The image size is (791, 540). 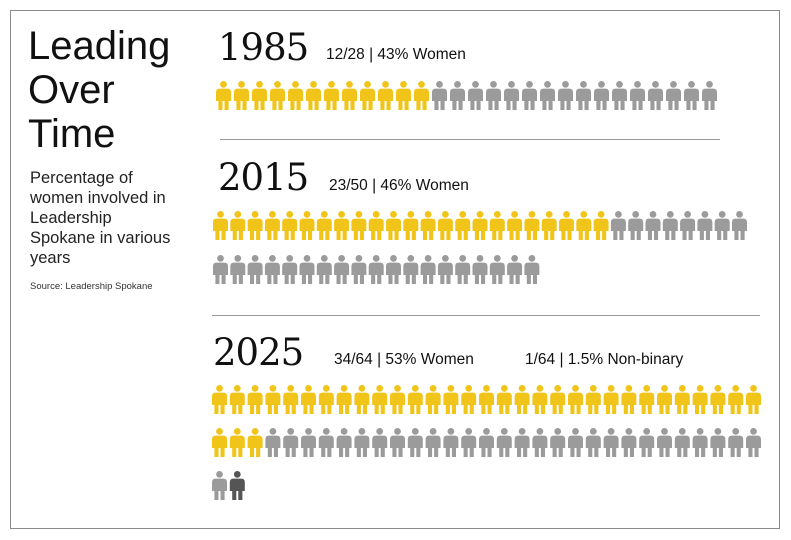 What do you see at coordinates (72, 134) in the screenshot?
I see `title-line-3: Time` at bounding box center [72, 134].